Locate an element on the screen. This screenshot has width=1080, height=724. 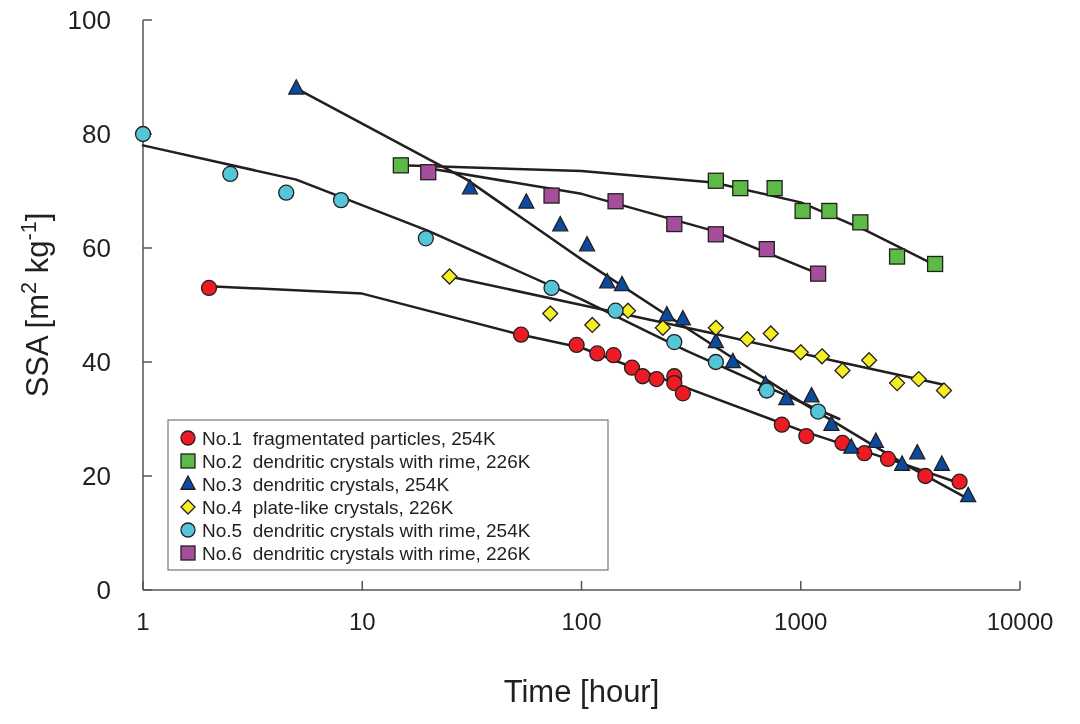
legend-label: No.3 dendritic crystals, 254K is located at coordinates (326, 484).